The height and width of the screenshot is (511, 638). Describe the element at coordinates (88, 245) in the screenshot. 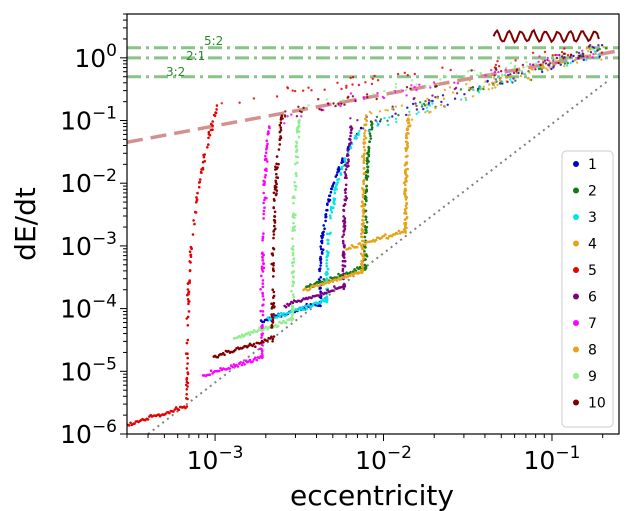

I see `y-tick-label: 10−3` at that location.